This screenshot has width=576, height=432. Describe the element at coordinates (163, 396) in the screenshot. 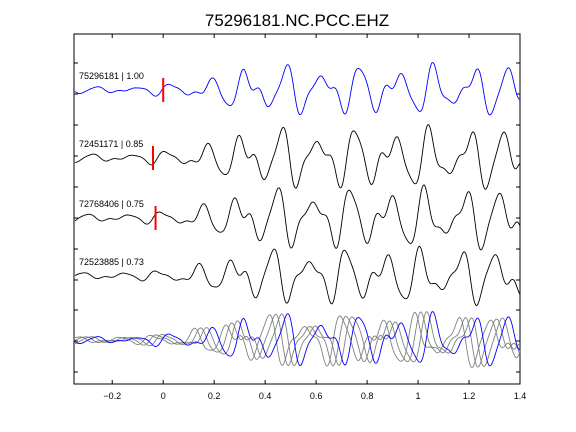

I see `x-tick-label: 0` at that location.